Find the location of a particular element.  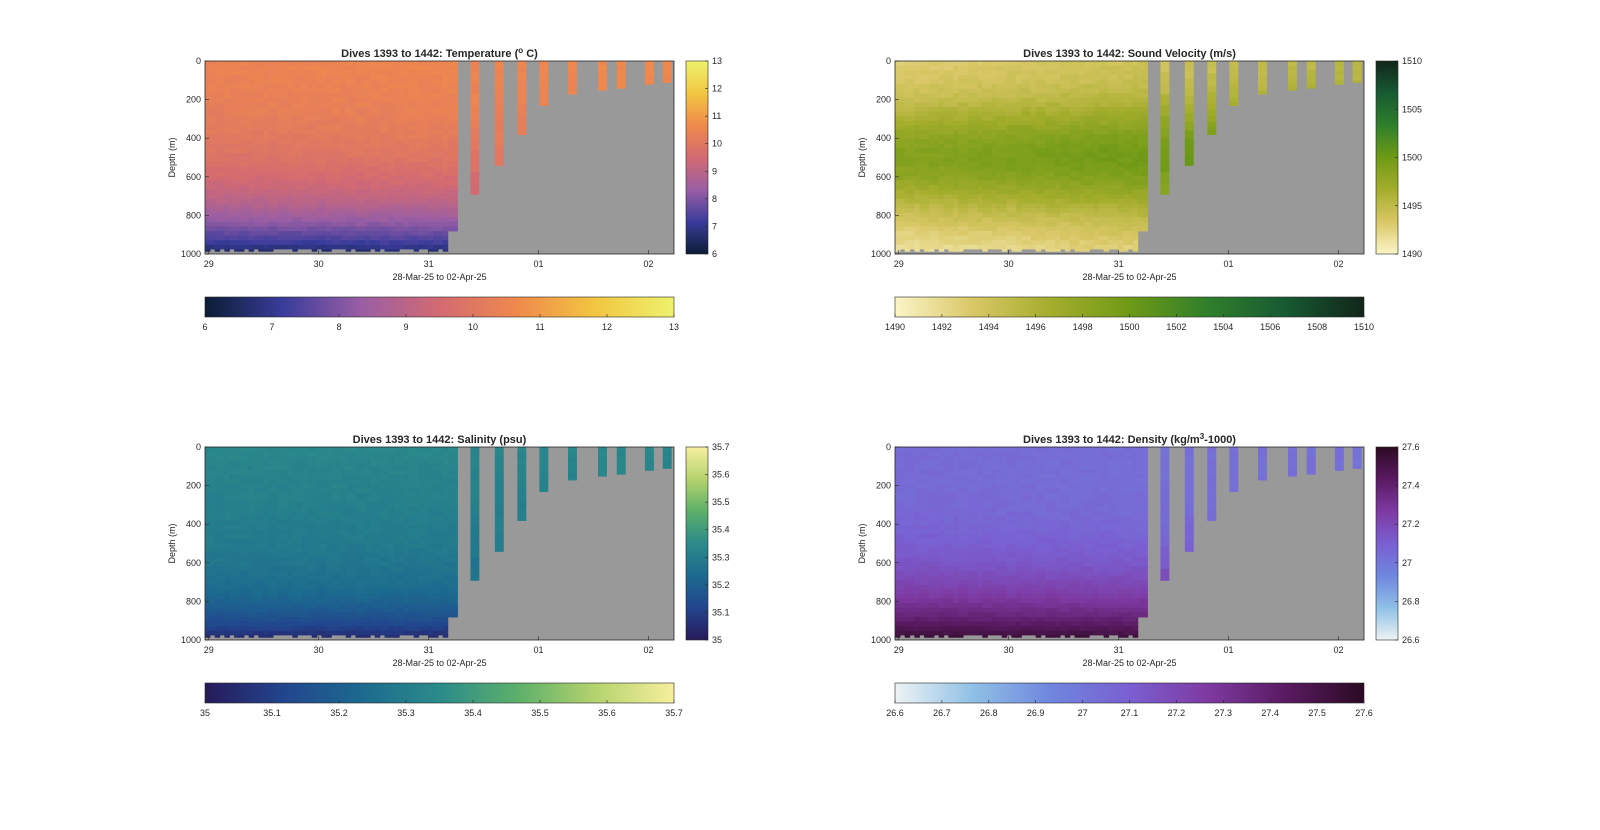

colorbar-h-tick-label: 1498 is located at coordinates (1083, 327).